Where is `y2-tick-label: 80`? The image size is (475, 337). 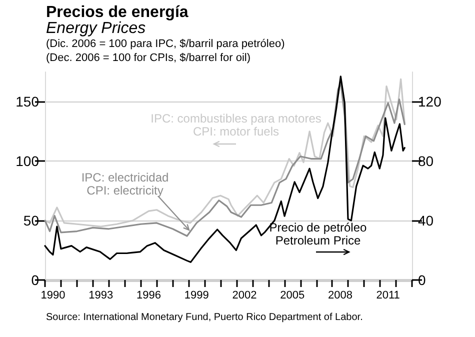 y2-tick-label: 80 is located at coordinates (426, 161).